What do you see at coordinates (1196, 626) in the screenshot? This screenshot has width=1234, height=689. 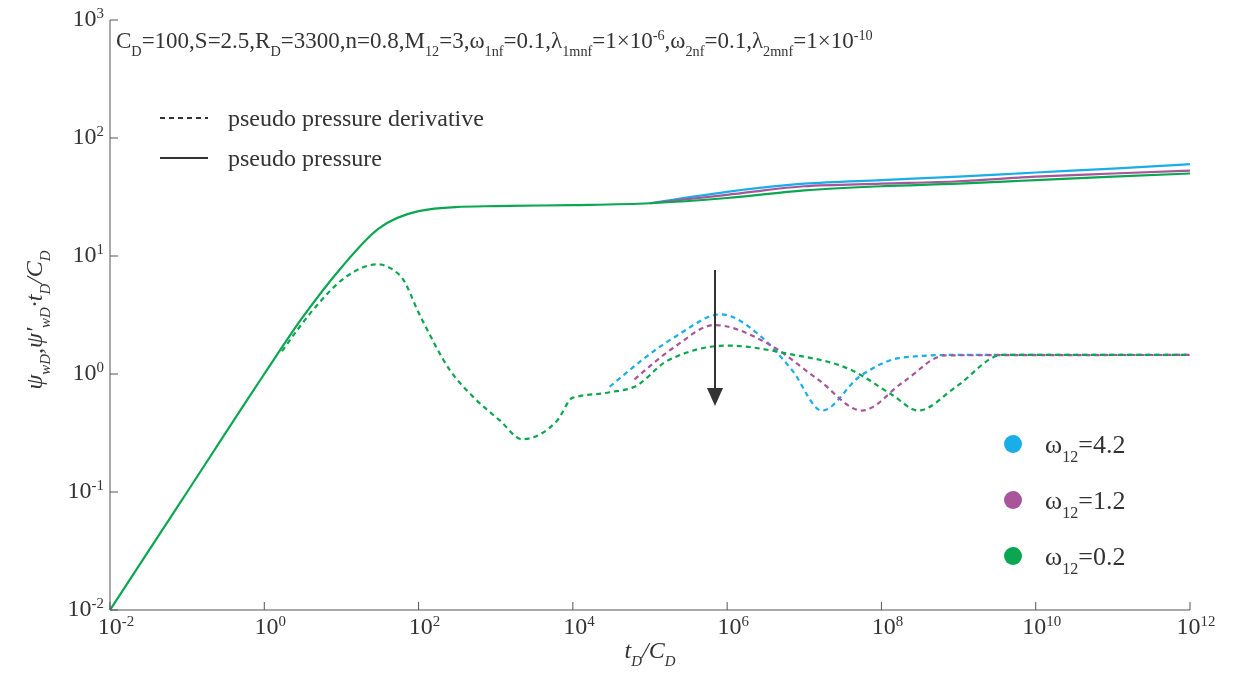 I see `x-tick-label: 10$^{12}$` at bounding box center [1196, 626].